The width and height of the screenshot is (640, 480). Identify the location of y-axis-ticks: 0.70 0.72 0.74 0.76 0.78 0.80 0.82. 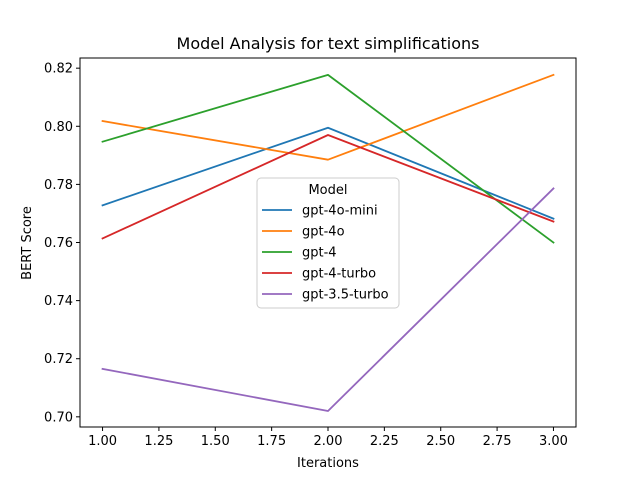
(62, 243).